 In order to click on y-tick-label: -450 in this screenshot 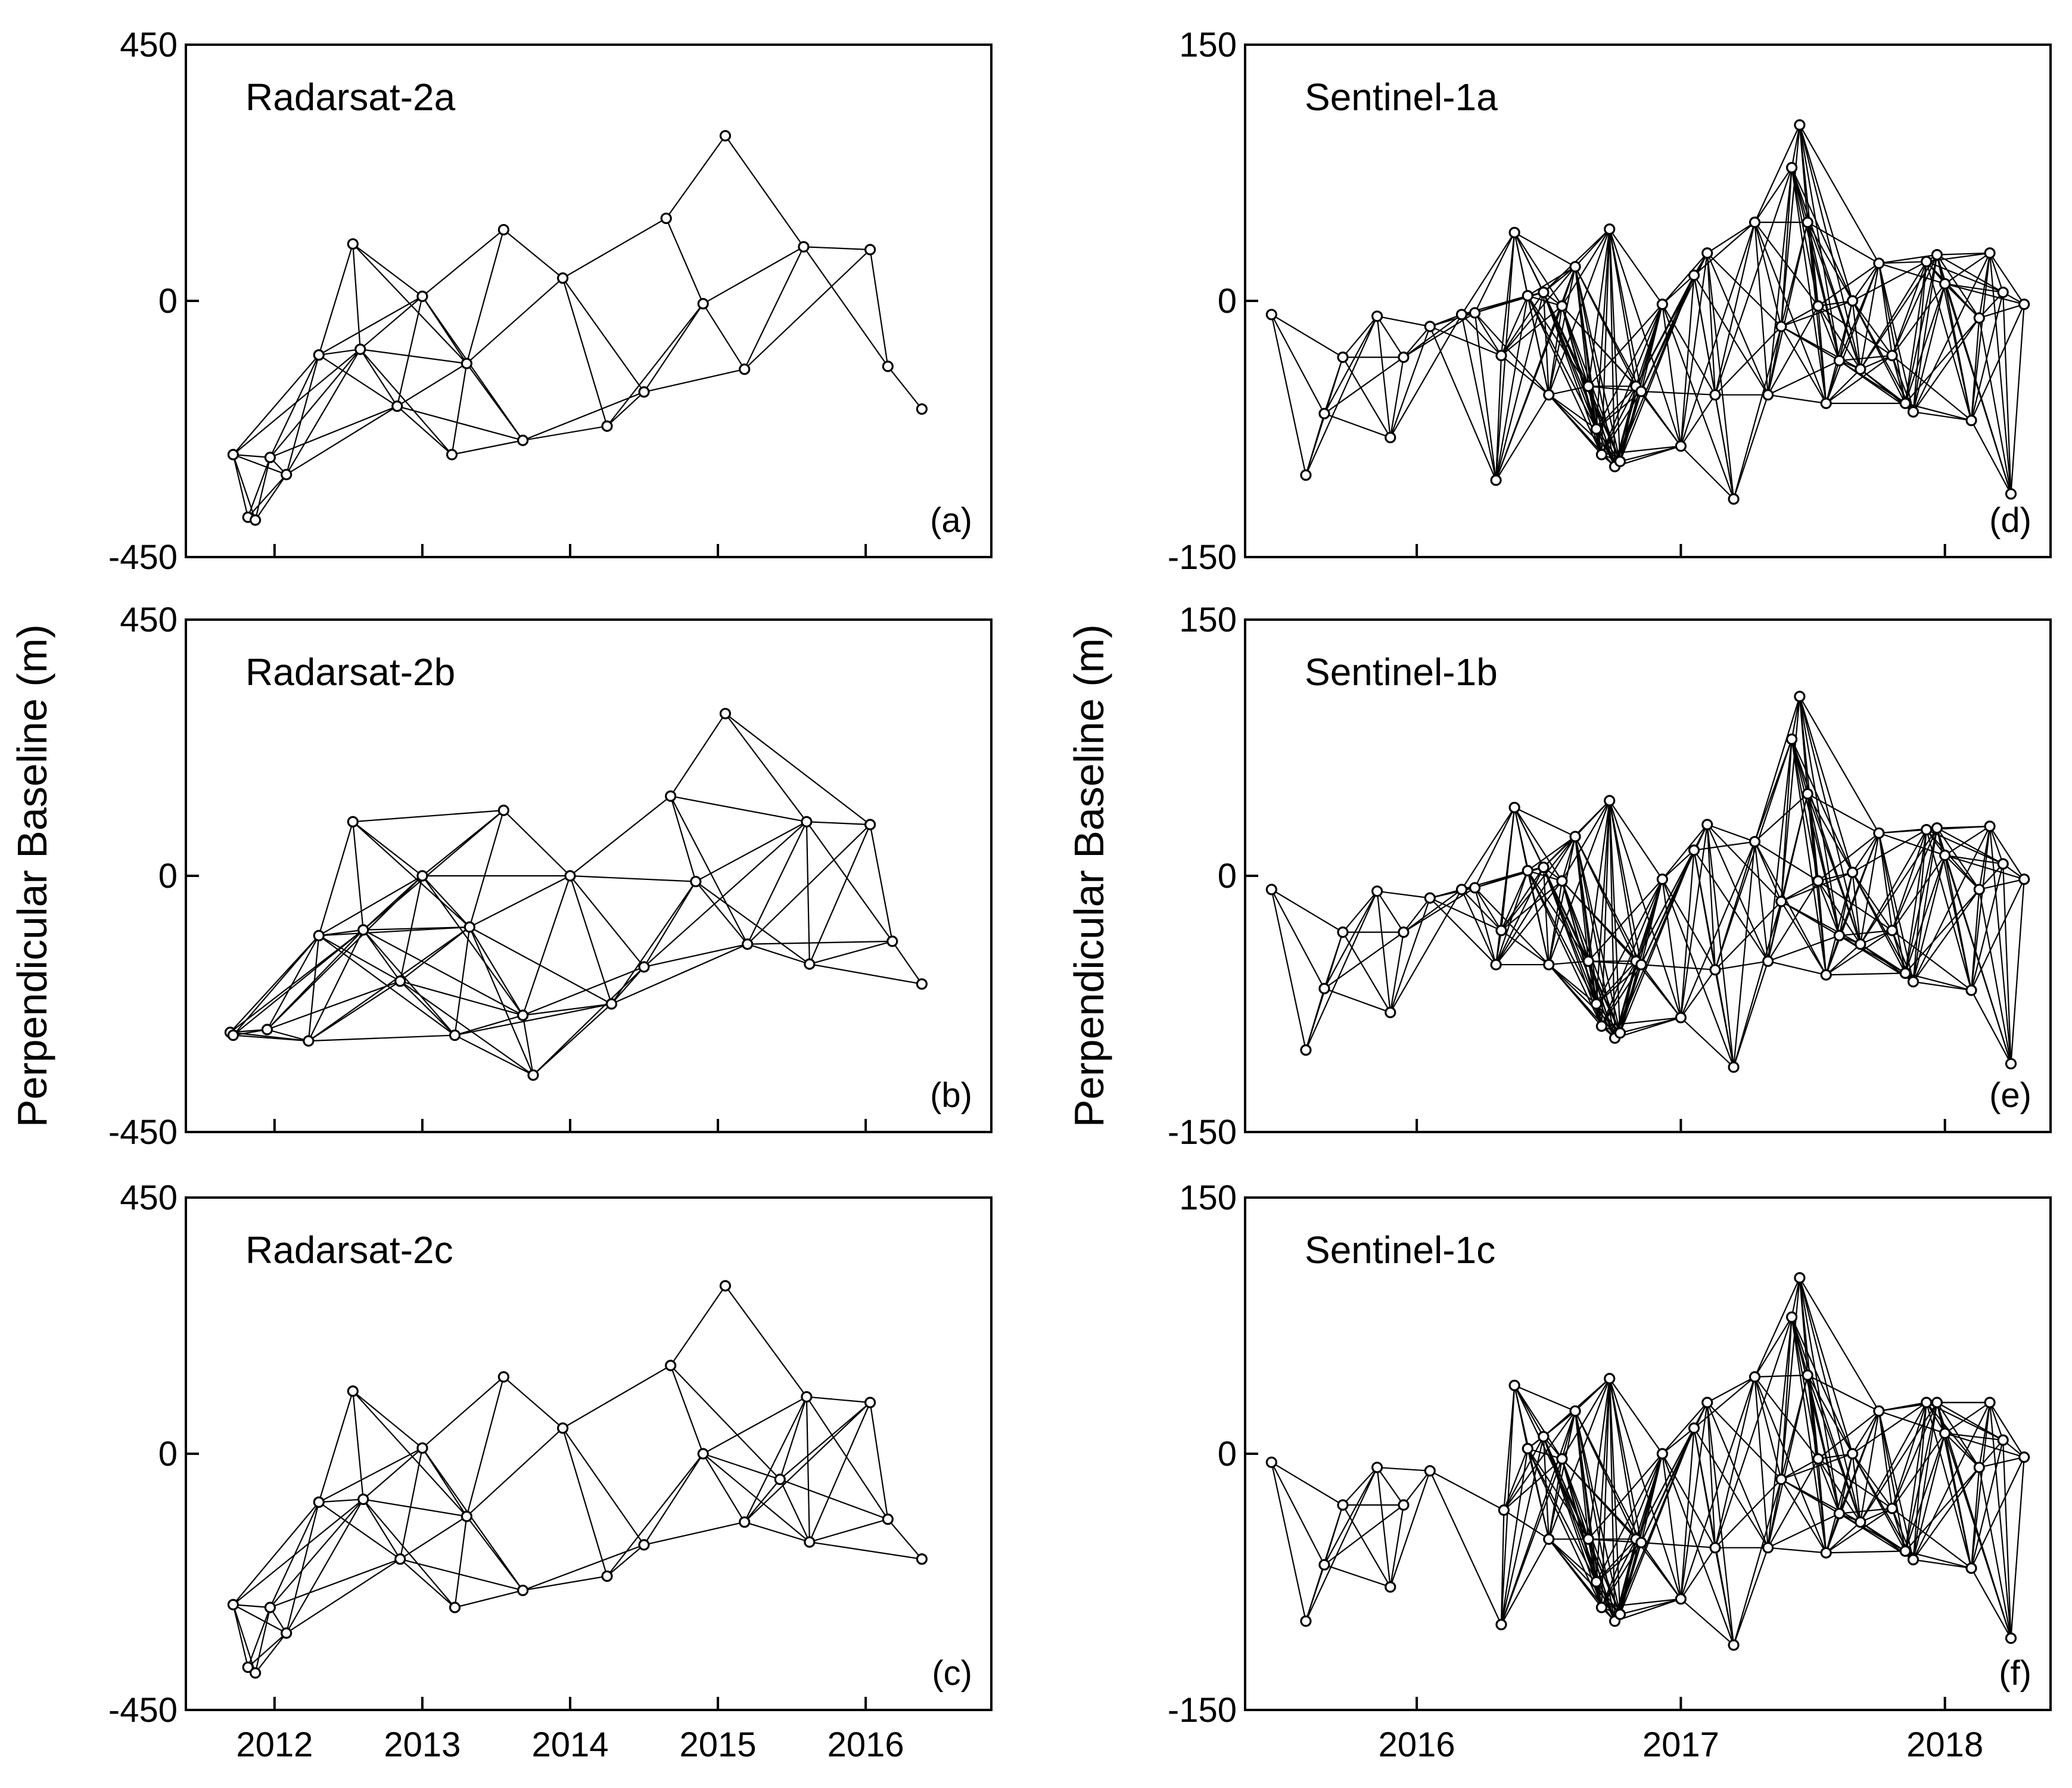, I will do `click(143, 557)`.